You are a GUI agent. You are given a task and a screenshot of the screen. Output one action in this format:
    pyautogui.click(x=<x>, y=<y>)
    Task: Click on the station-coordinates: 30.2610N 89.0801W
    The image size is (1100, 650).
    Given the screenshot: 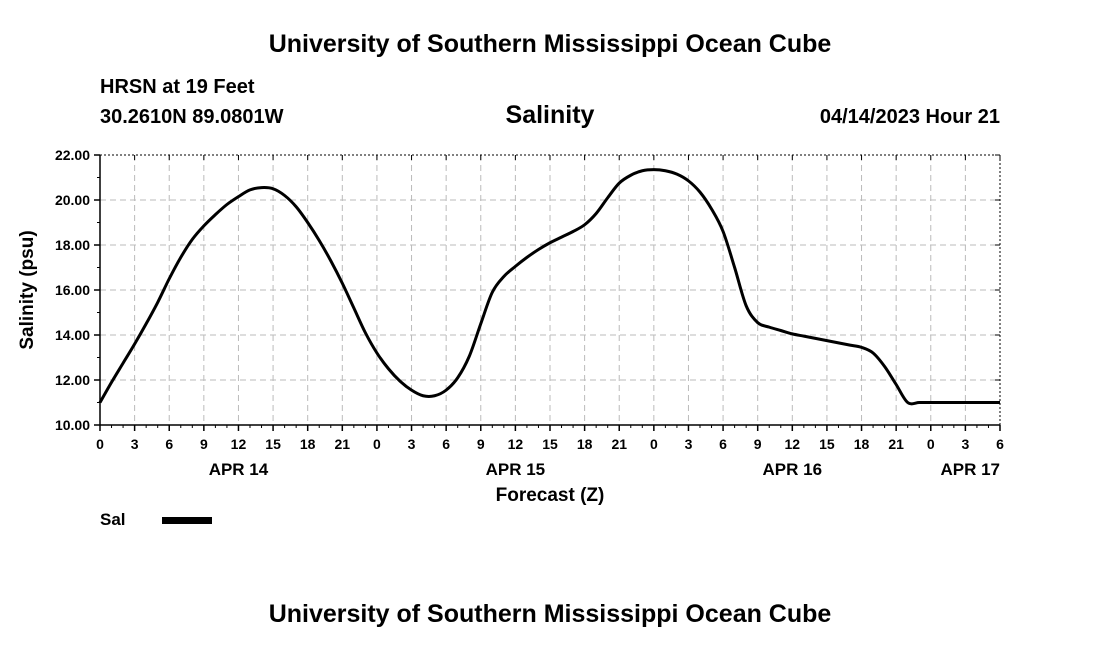 What is the action you would take?
    pyautogui.click(x=192, y=117)
    